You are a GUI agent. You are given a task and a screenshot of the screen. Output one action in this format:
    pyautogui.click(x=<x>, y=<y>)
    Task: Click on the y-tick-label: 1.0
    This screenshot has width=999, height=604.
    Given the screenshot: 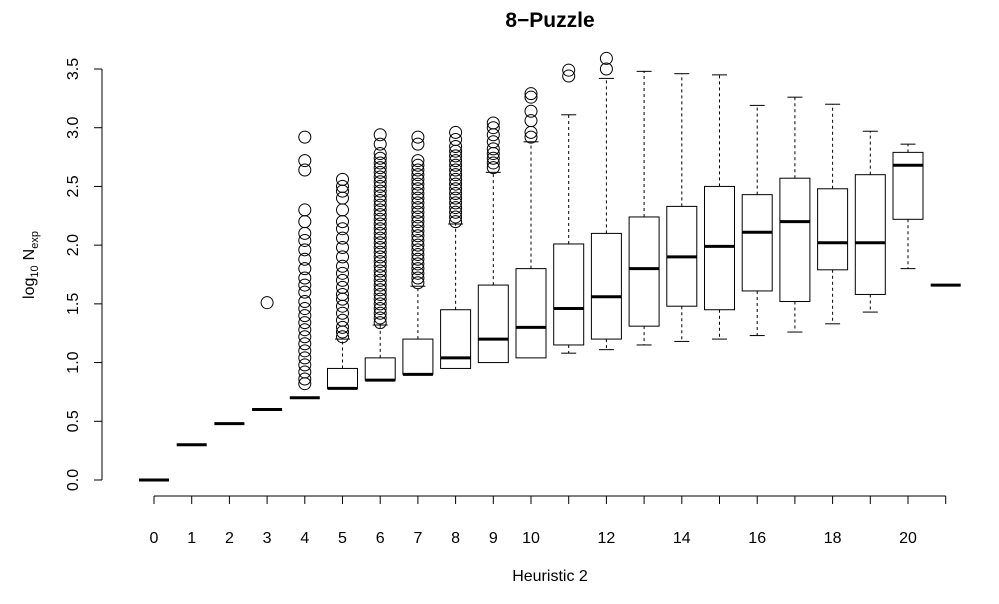 What is the action you would take?
    pyautogui.click(x=73, y=362)
    